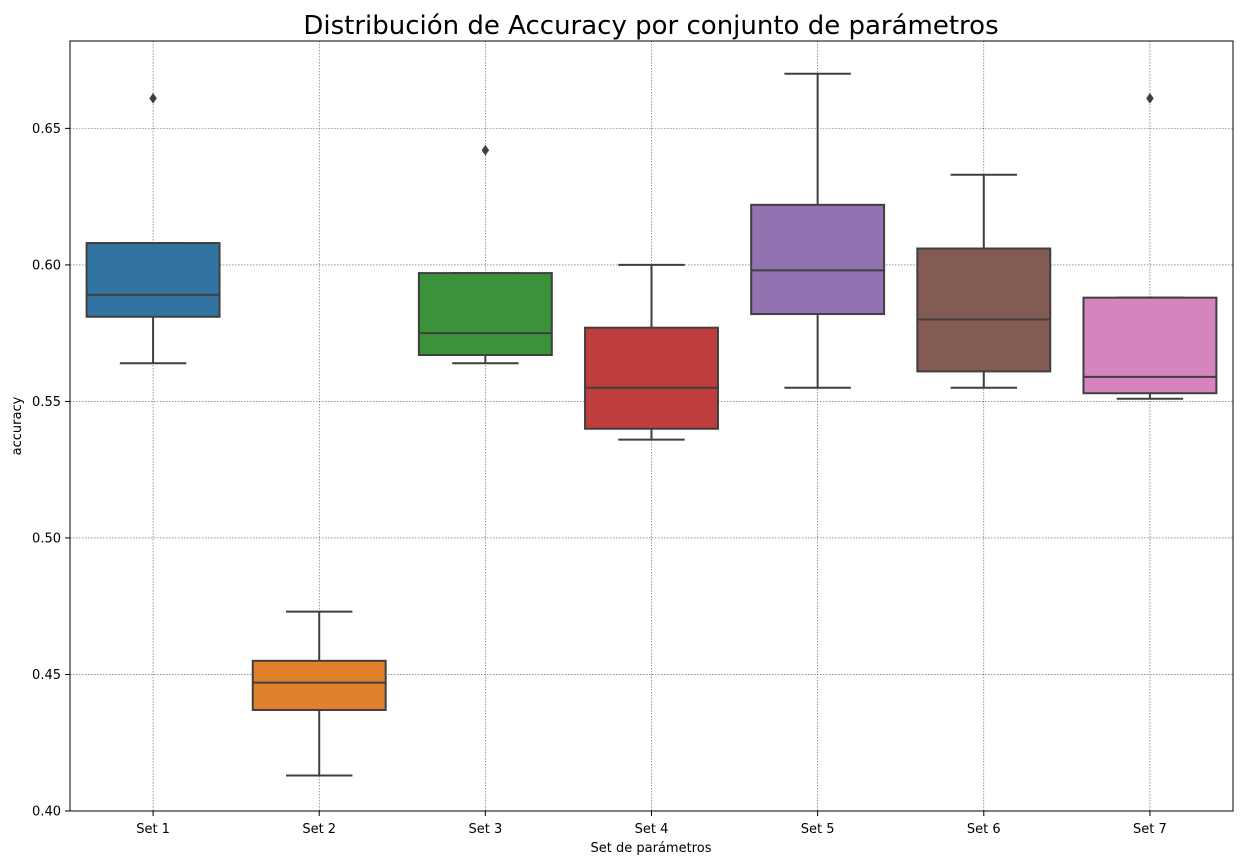  Describe the element at coordinates (46, 129) in the screenshot. I see `y-tick-label: 0.65` at that location.